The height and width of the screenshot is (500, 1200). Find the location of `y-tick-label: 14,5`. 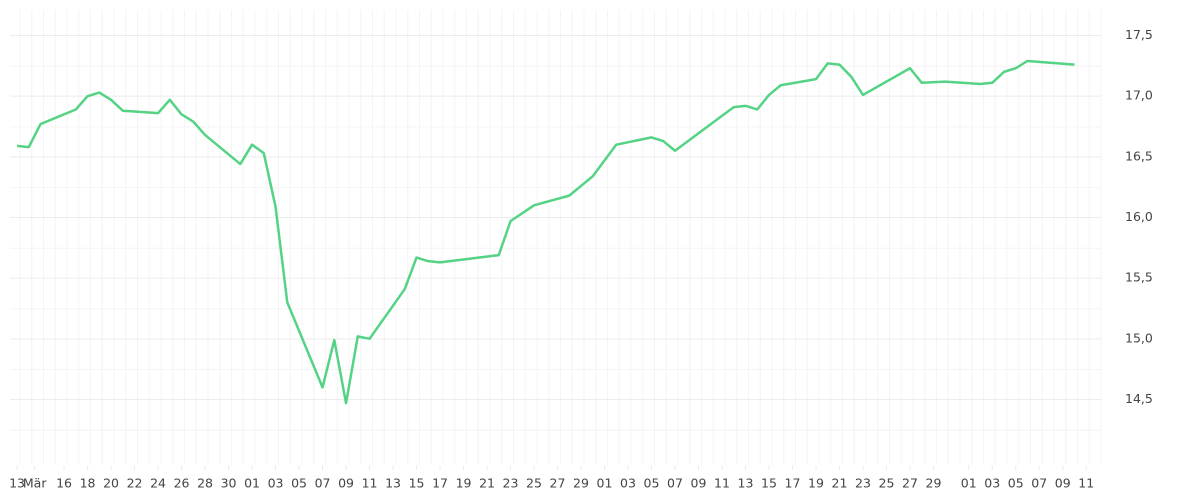

y-tick-label: 14,5 is located at coordinates (1139, 398).